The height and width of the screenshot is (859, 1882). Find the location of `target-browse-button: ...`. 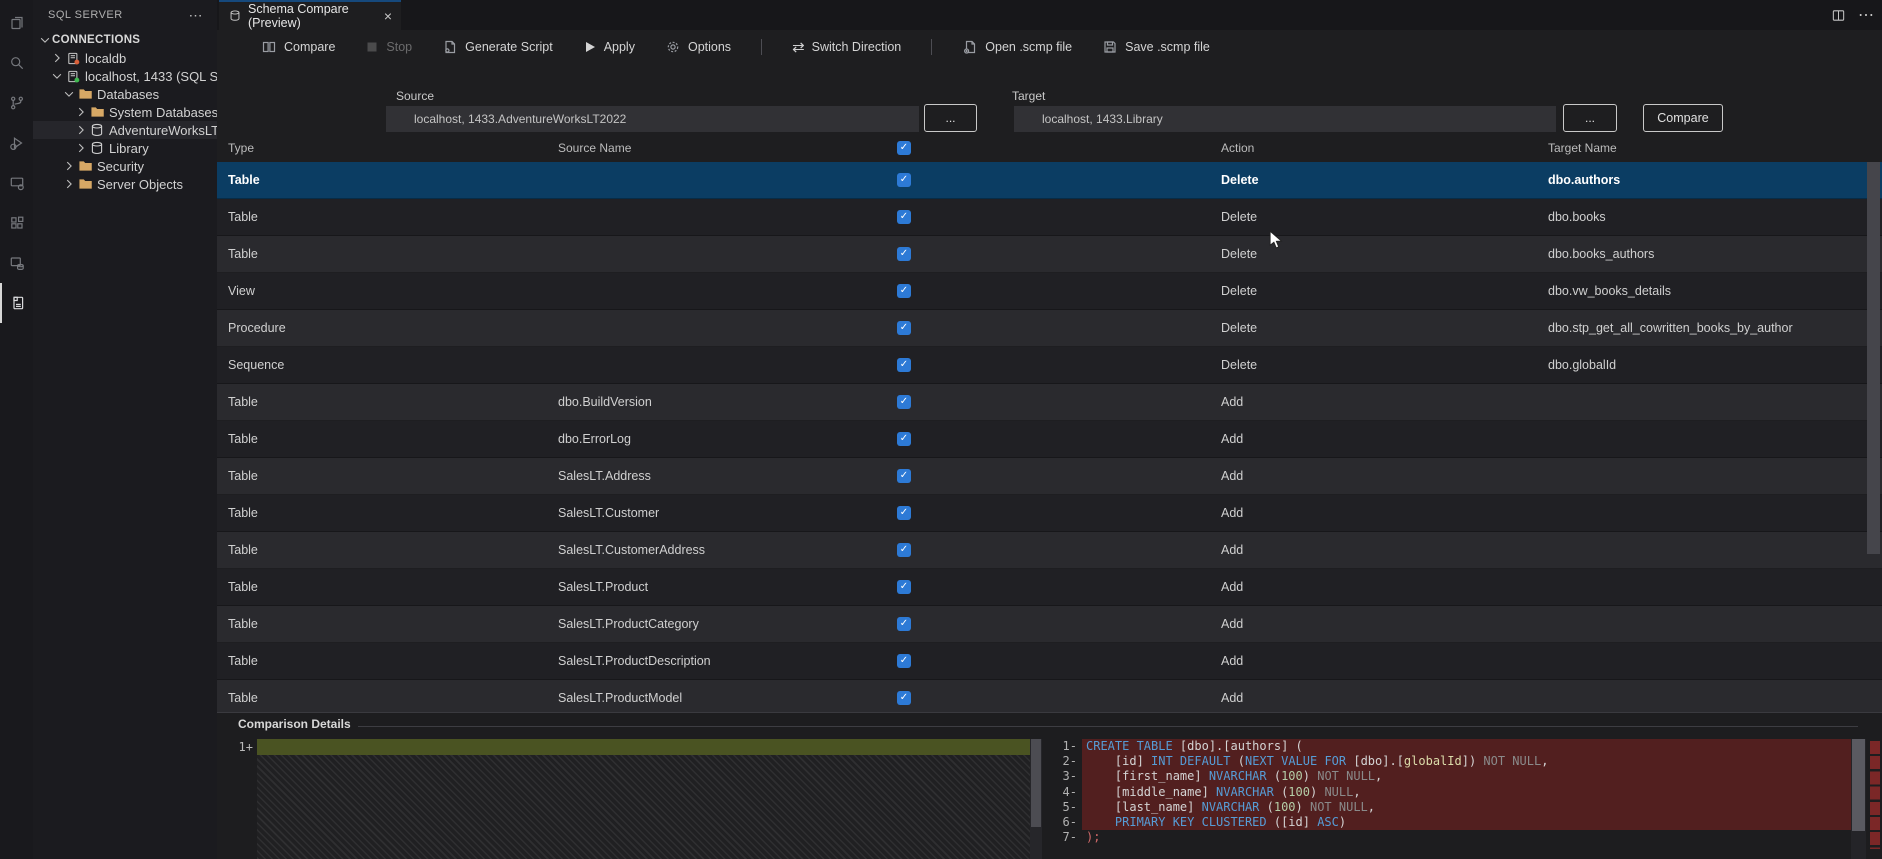

target-browse-button: ... is located at coordinates (1590, 118).